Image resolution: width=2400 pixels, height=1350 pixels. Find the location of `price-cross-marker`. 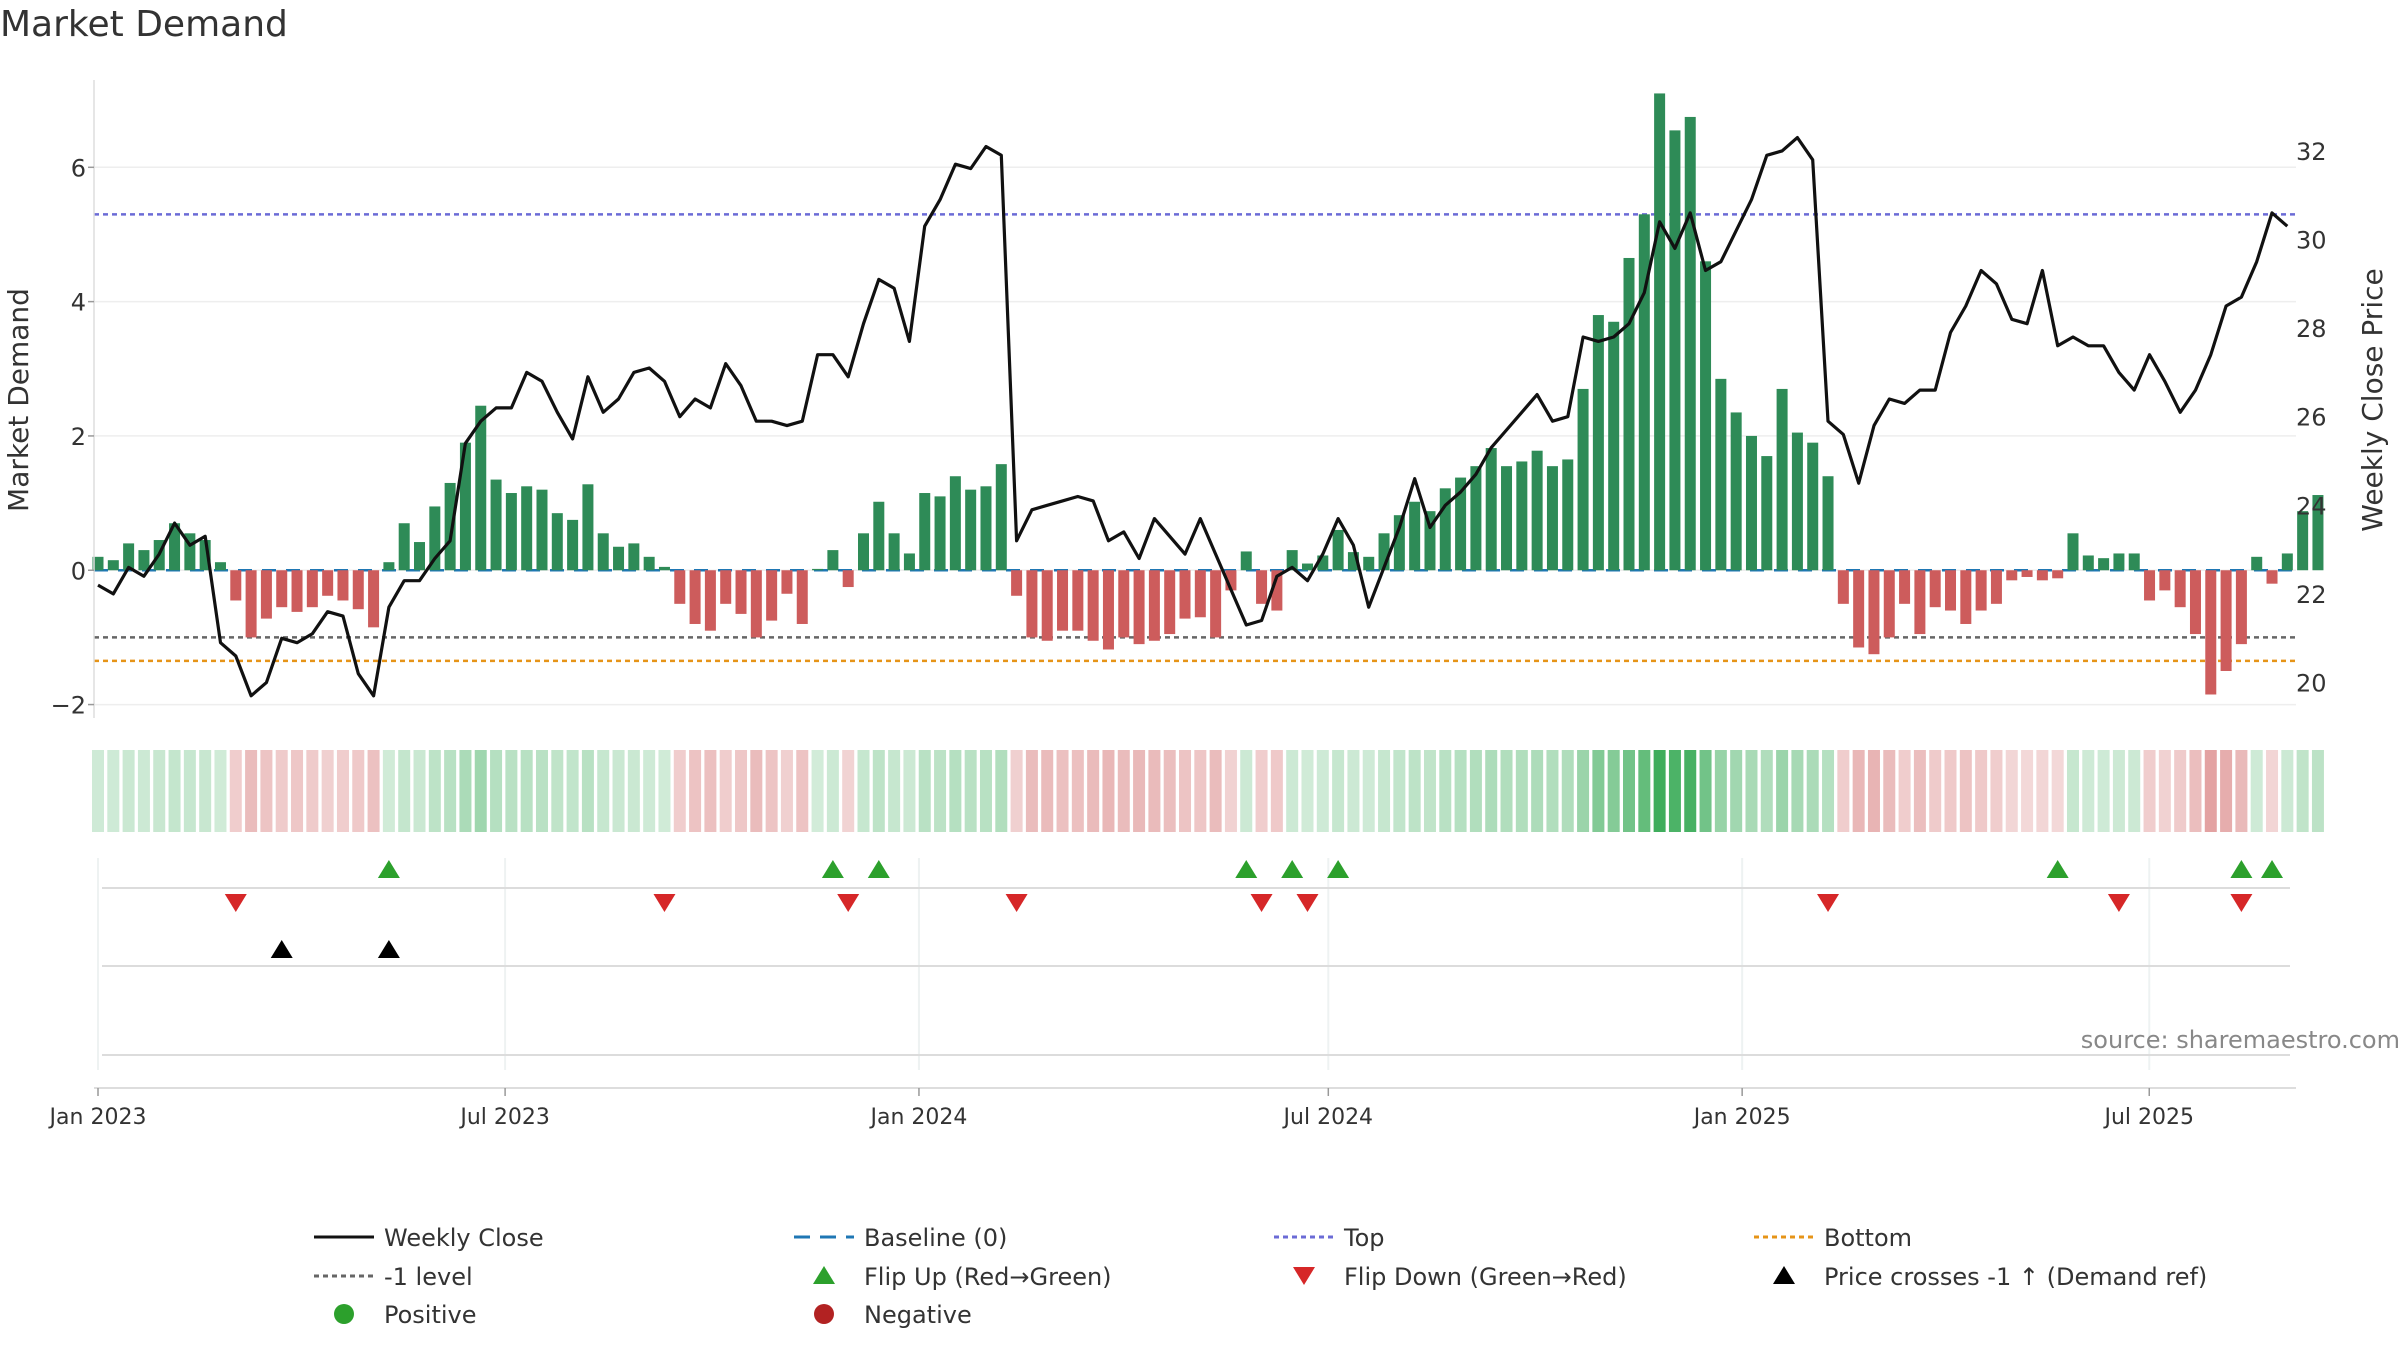

price-cross-marker is located at coordinates (281, 949).